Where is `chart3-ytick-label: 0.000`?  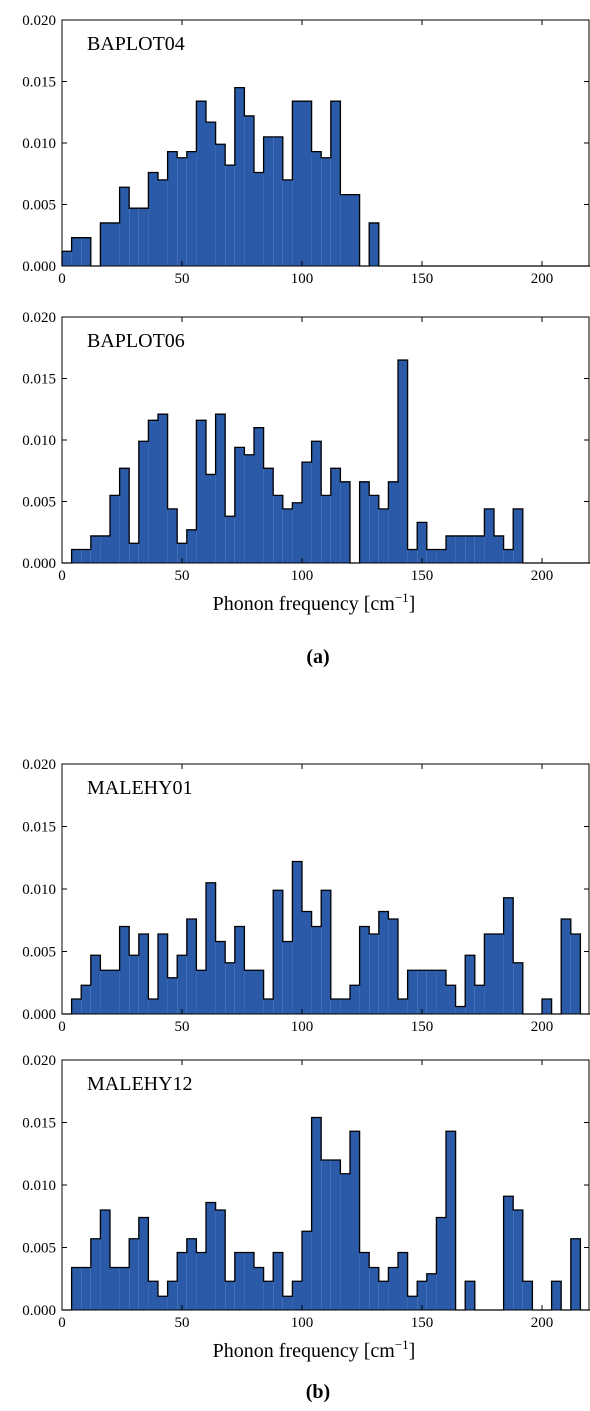 chart3-ytick-label: 0.000 is located at coordinates (39, 1311).